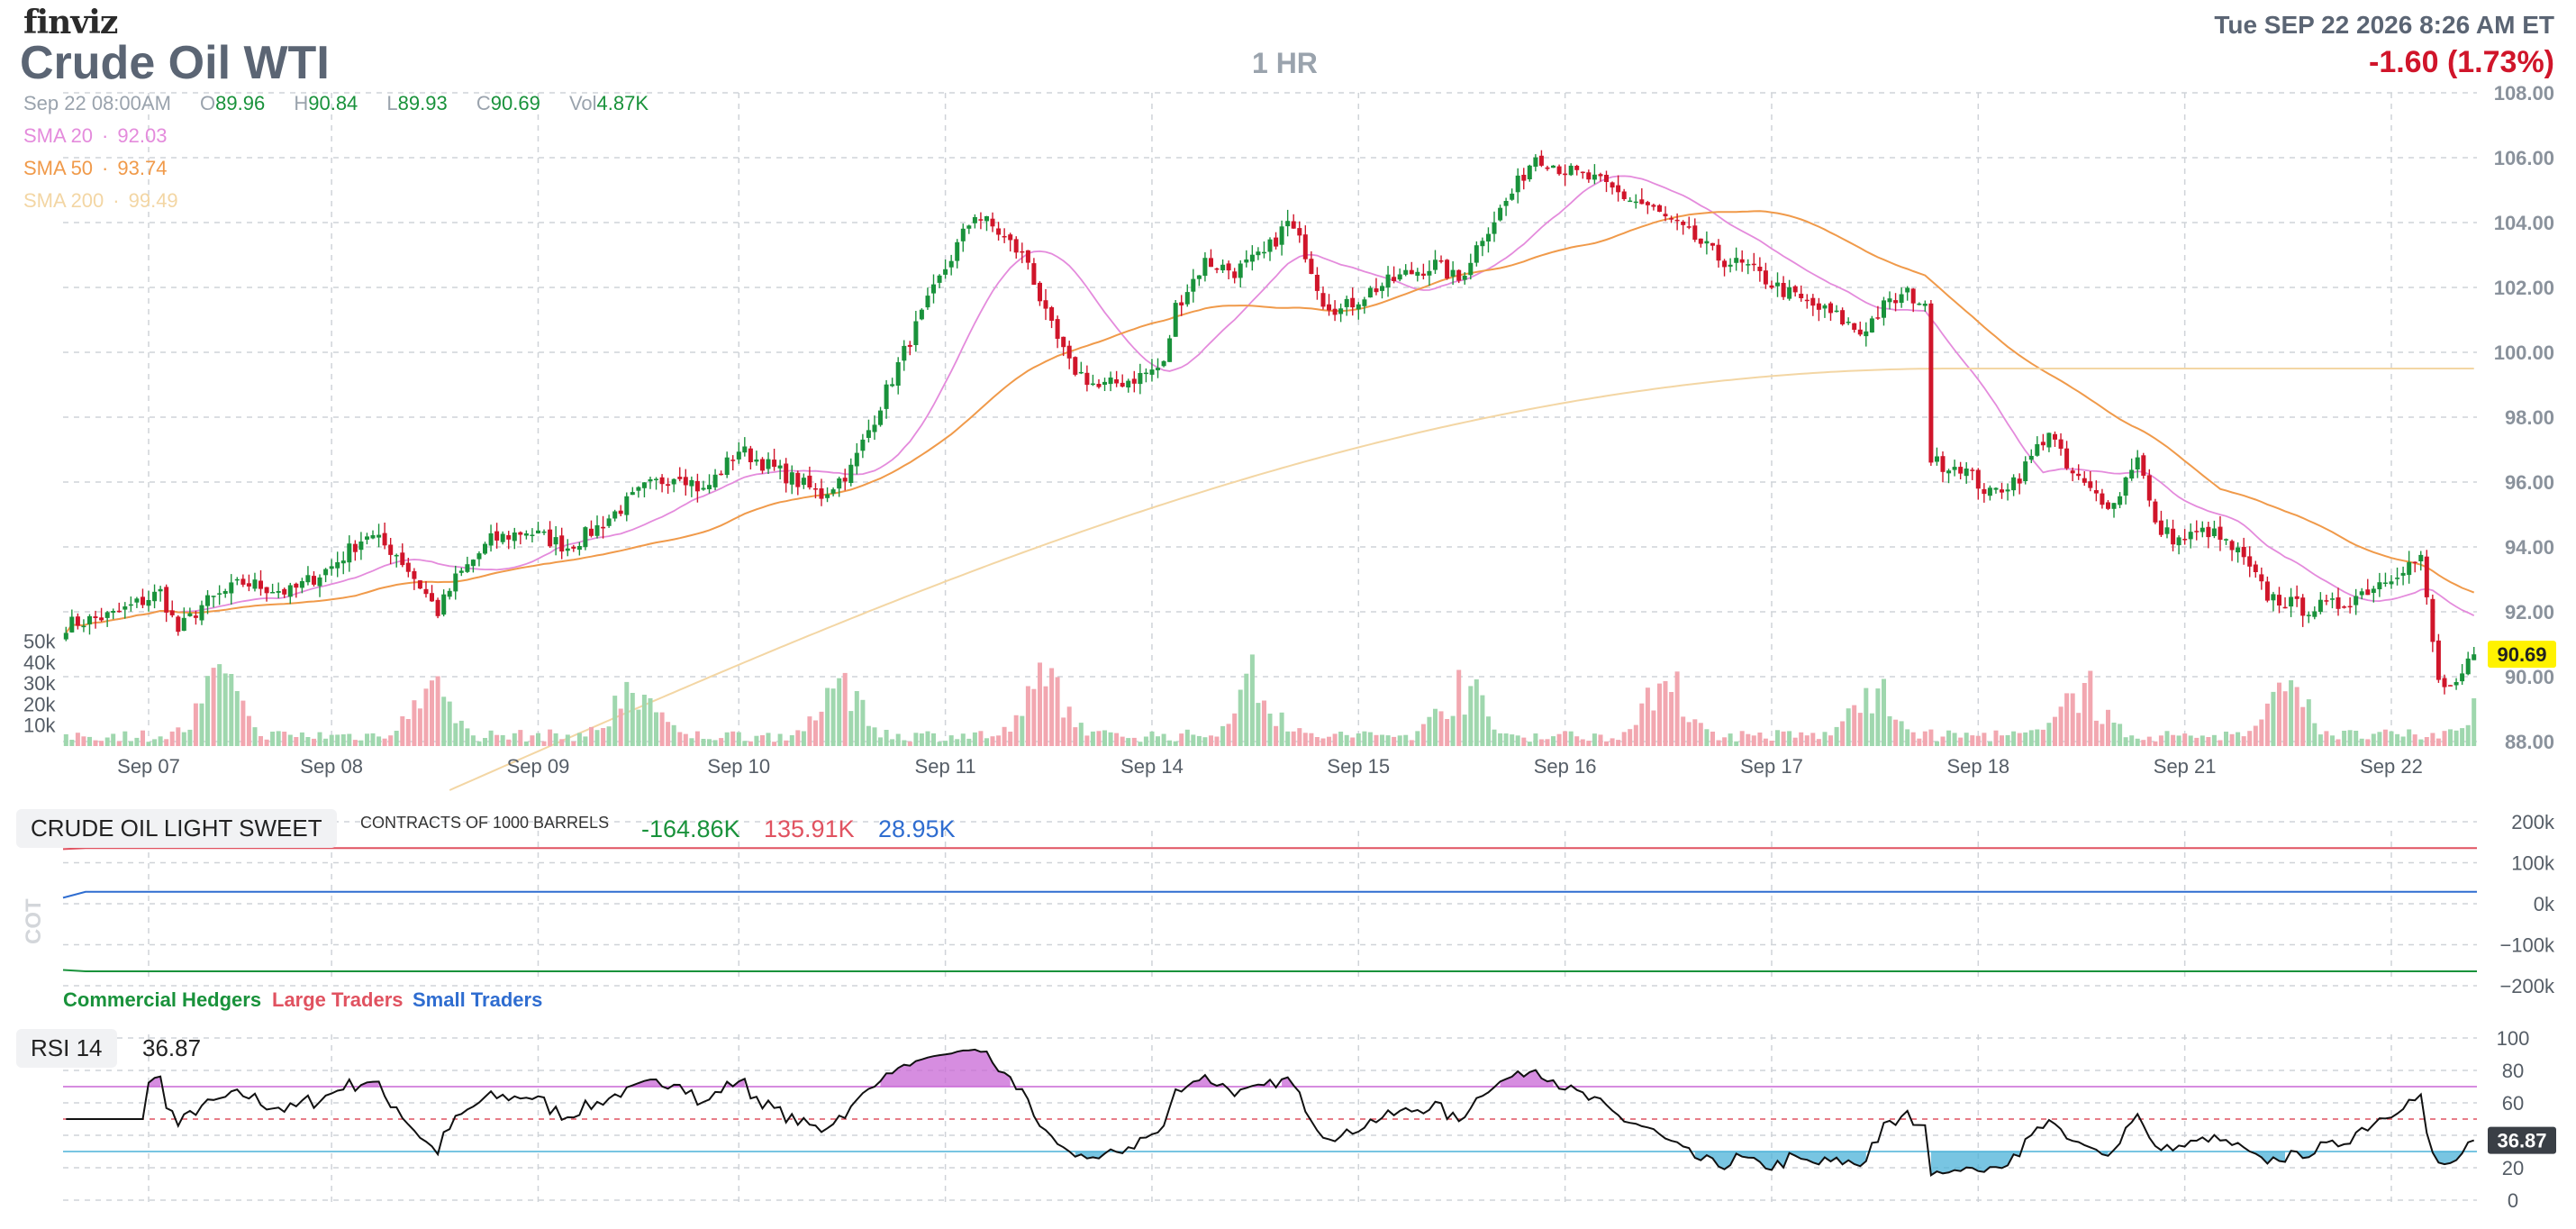  I want to click on price-tick-label: 100.00, so click(2524, 352).